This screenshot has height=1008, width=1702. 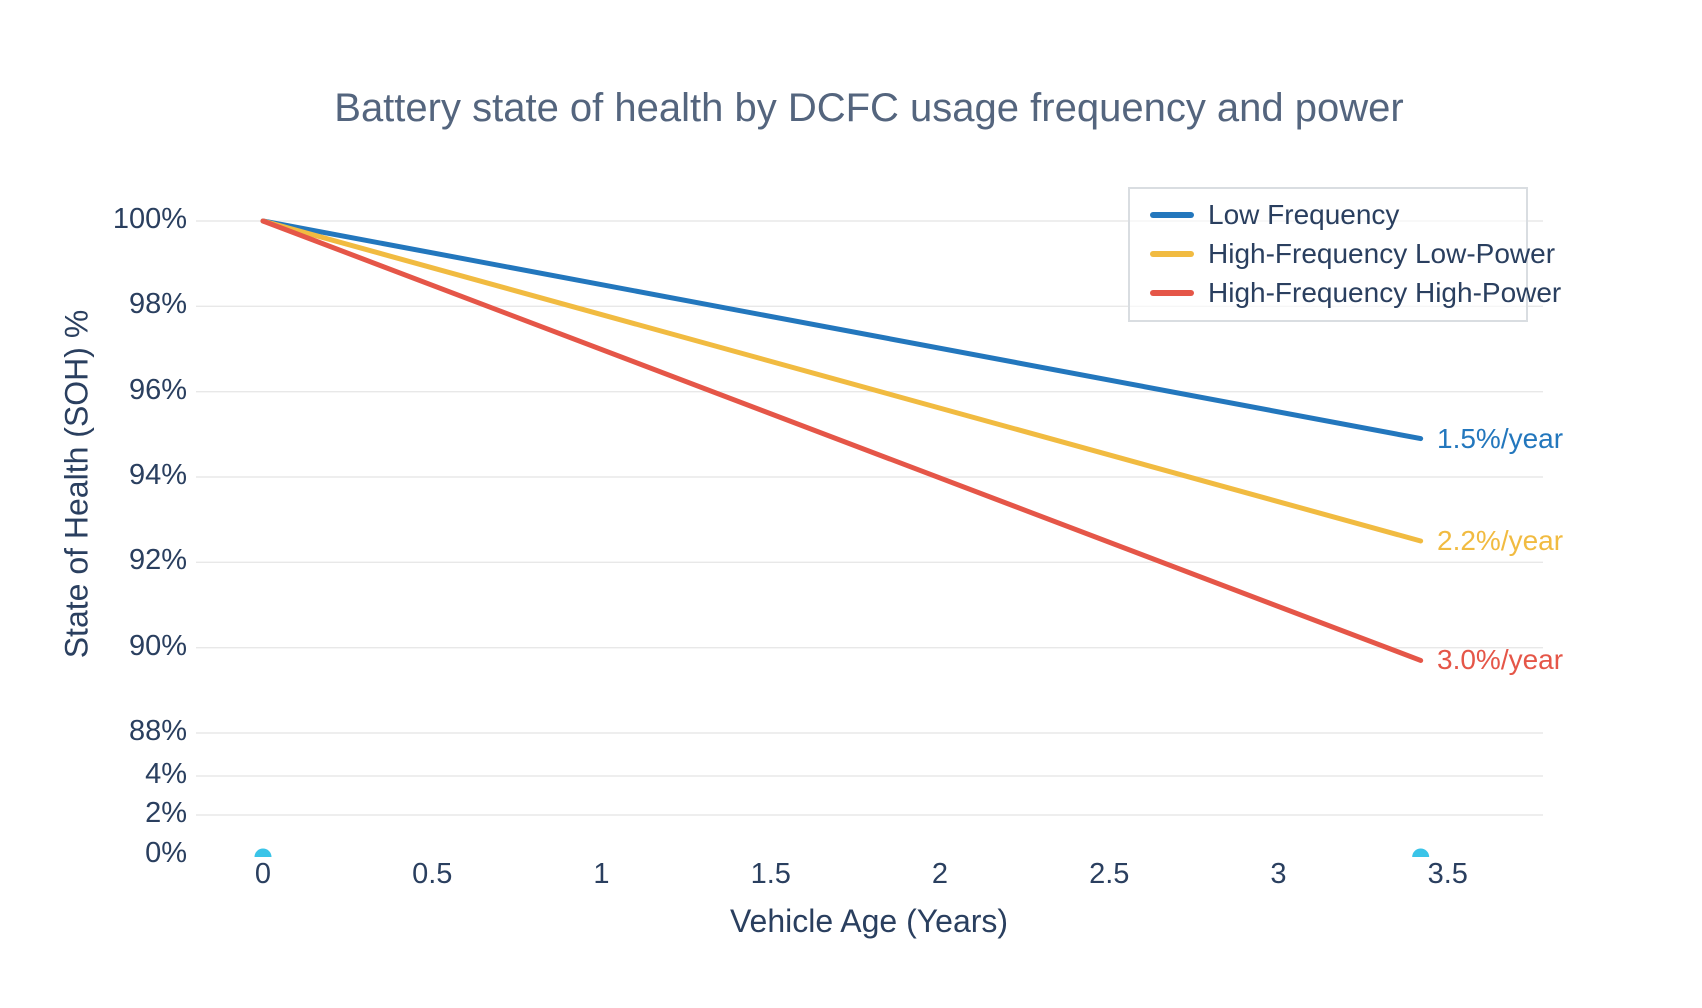 I want to click on x-tick-label: 0, so click(x=263, y=874).